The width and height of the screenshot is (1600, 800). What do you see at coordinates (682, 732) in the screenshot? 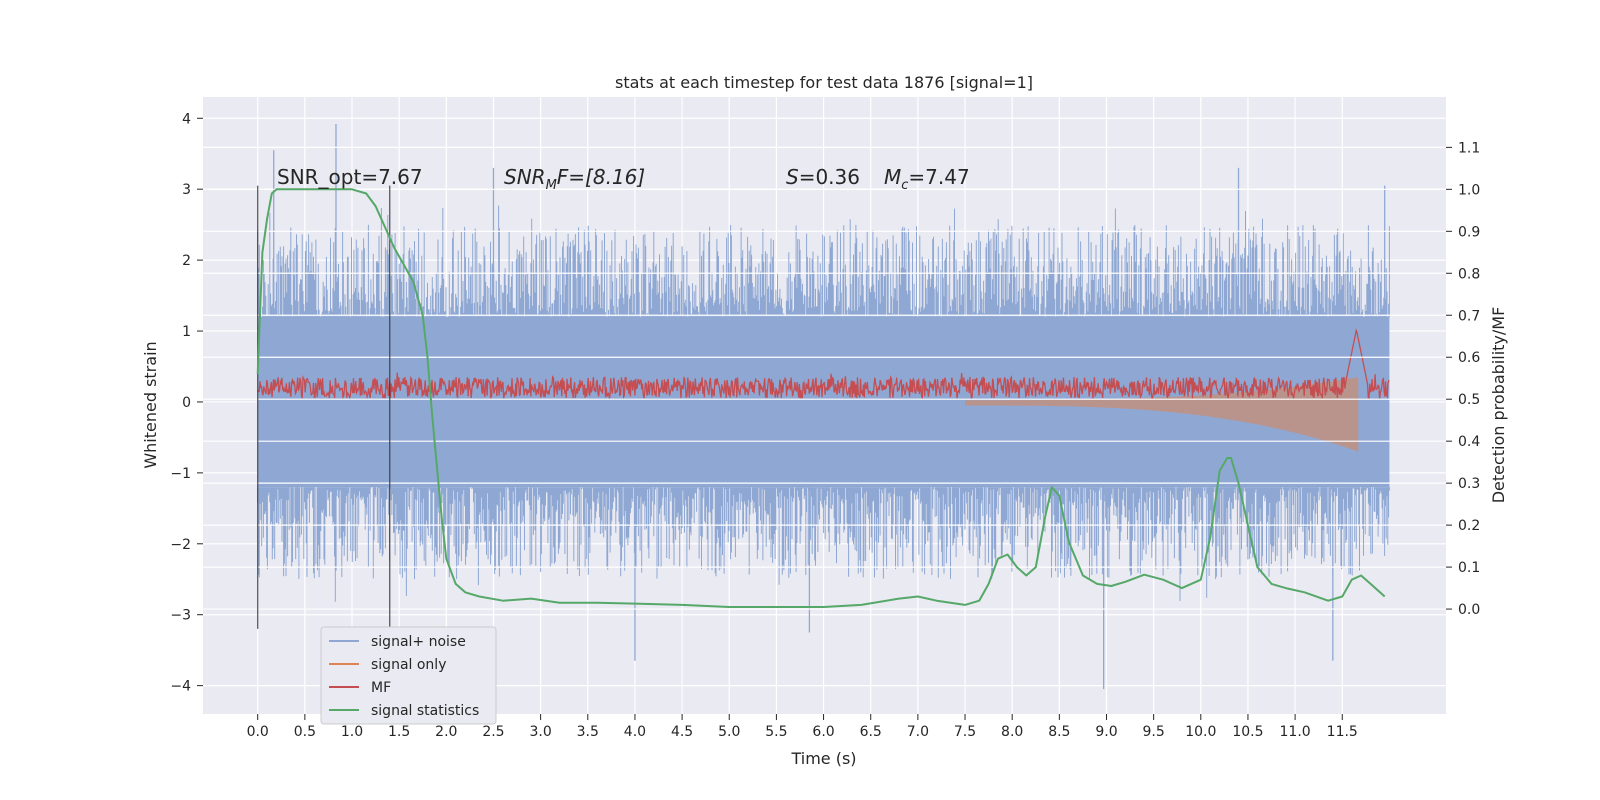
I see `x-tick-label: 4.5` at bounding box center [682, 732].